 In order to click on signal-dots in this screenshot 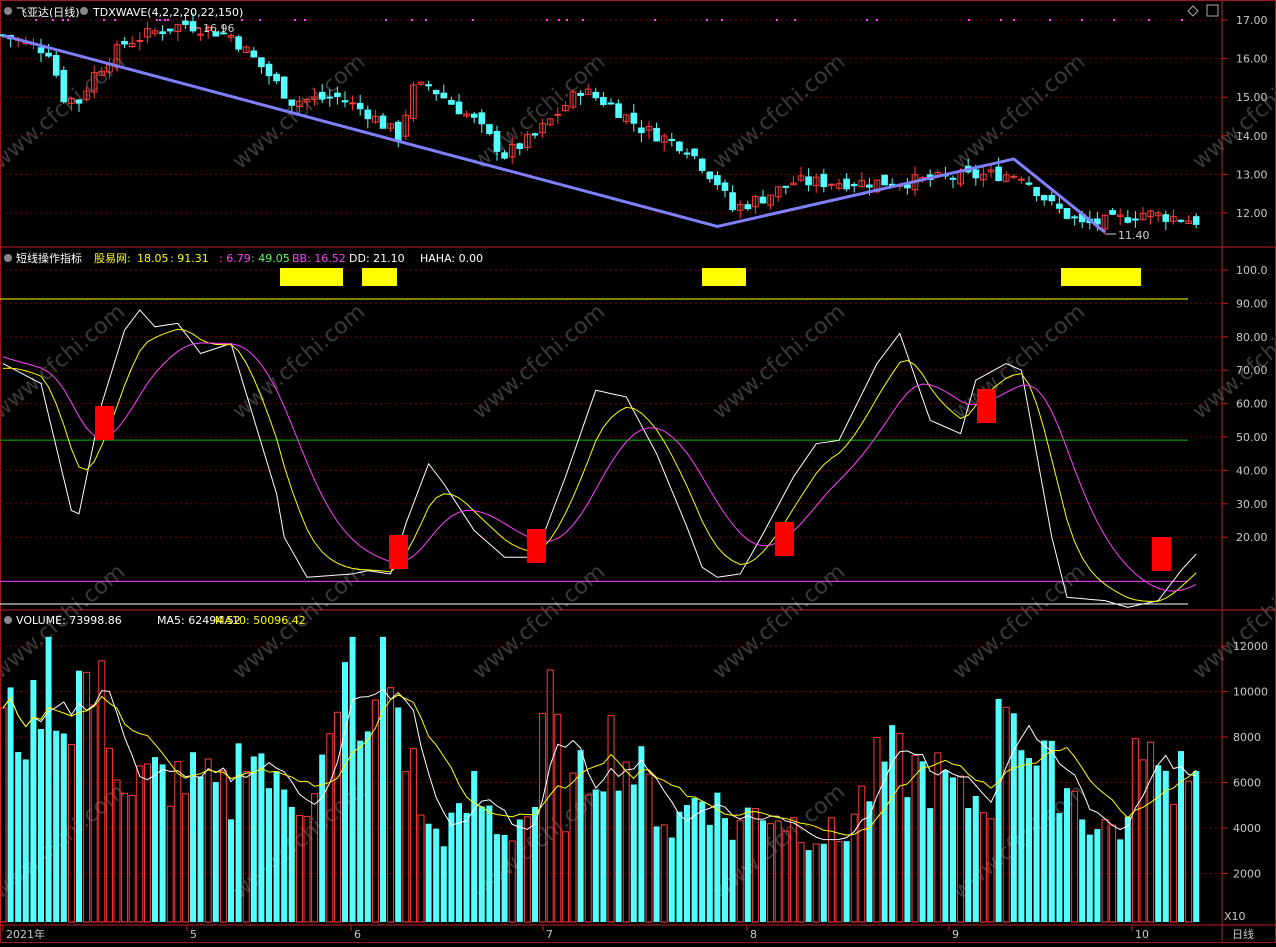, I will do `click(609, 20)`.